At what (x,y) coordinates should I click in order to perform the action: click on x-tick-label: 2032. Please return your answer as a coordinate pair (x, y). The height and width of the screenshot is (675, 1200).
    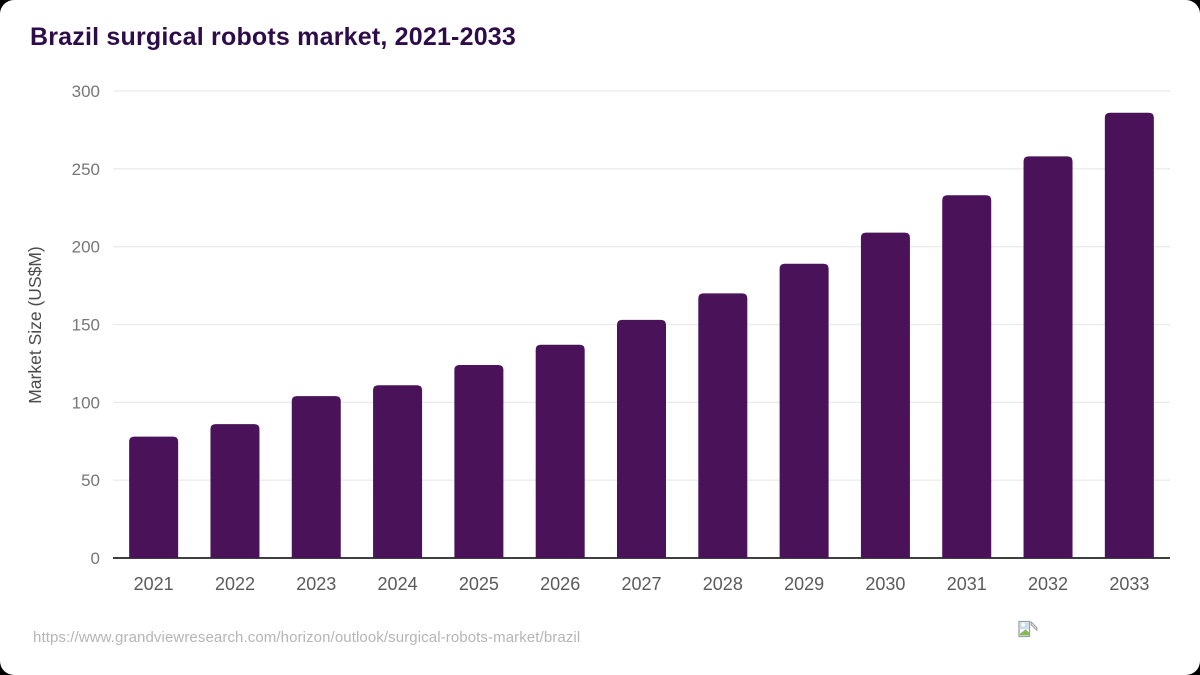
    Looking at the image, I should click on (1048, 584).